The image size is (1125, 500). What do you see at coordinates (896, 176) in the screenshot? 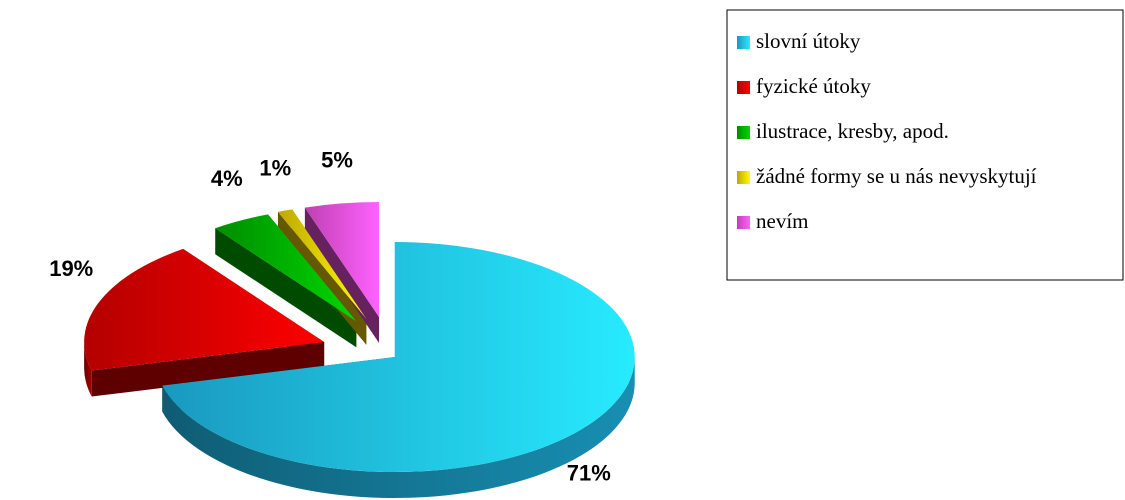
I see `legend-label: žádné formy se u nás nevyskytují` at bounding box center [896, 176].